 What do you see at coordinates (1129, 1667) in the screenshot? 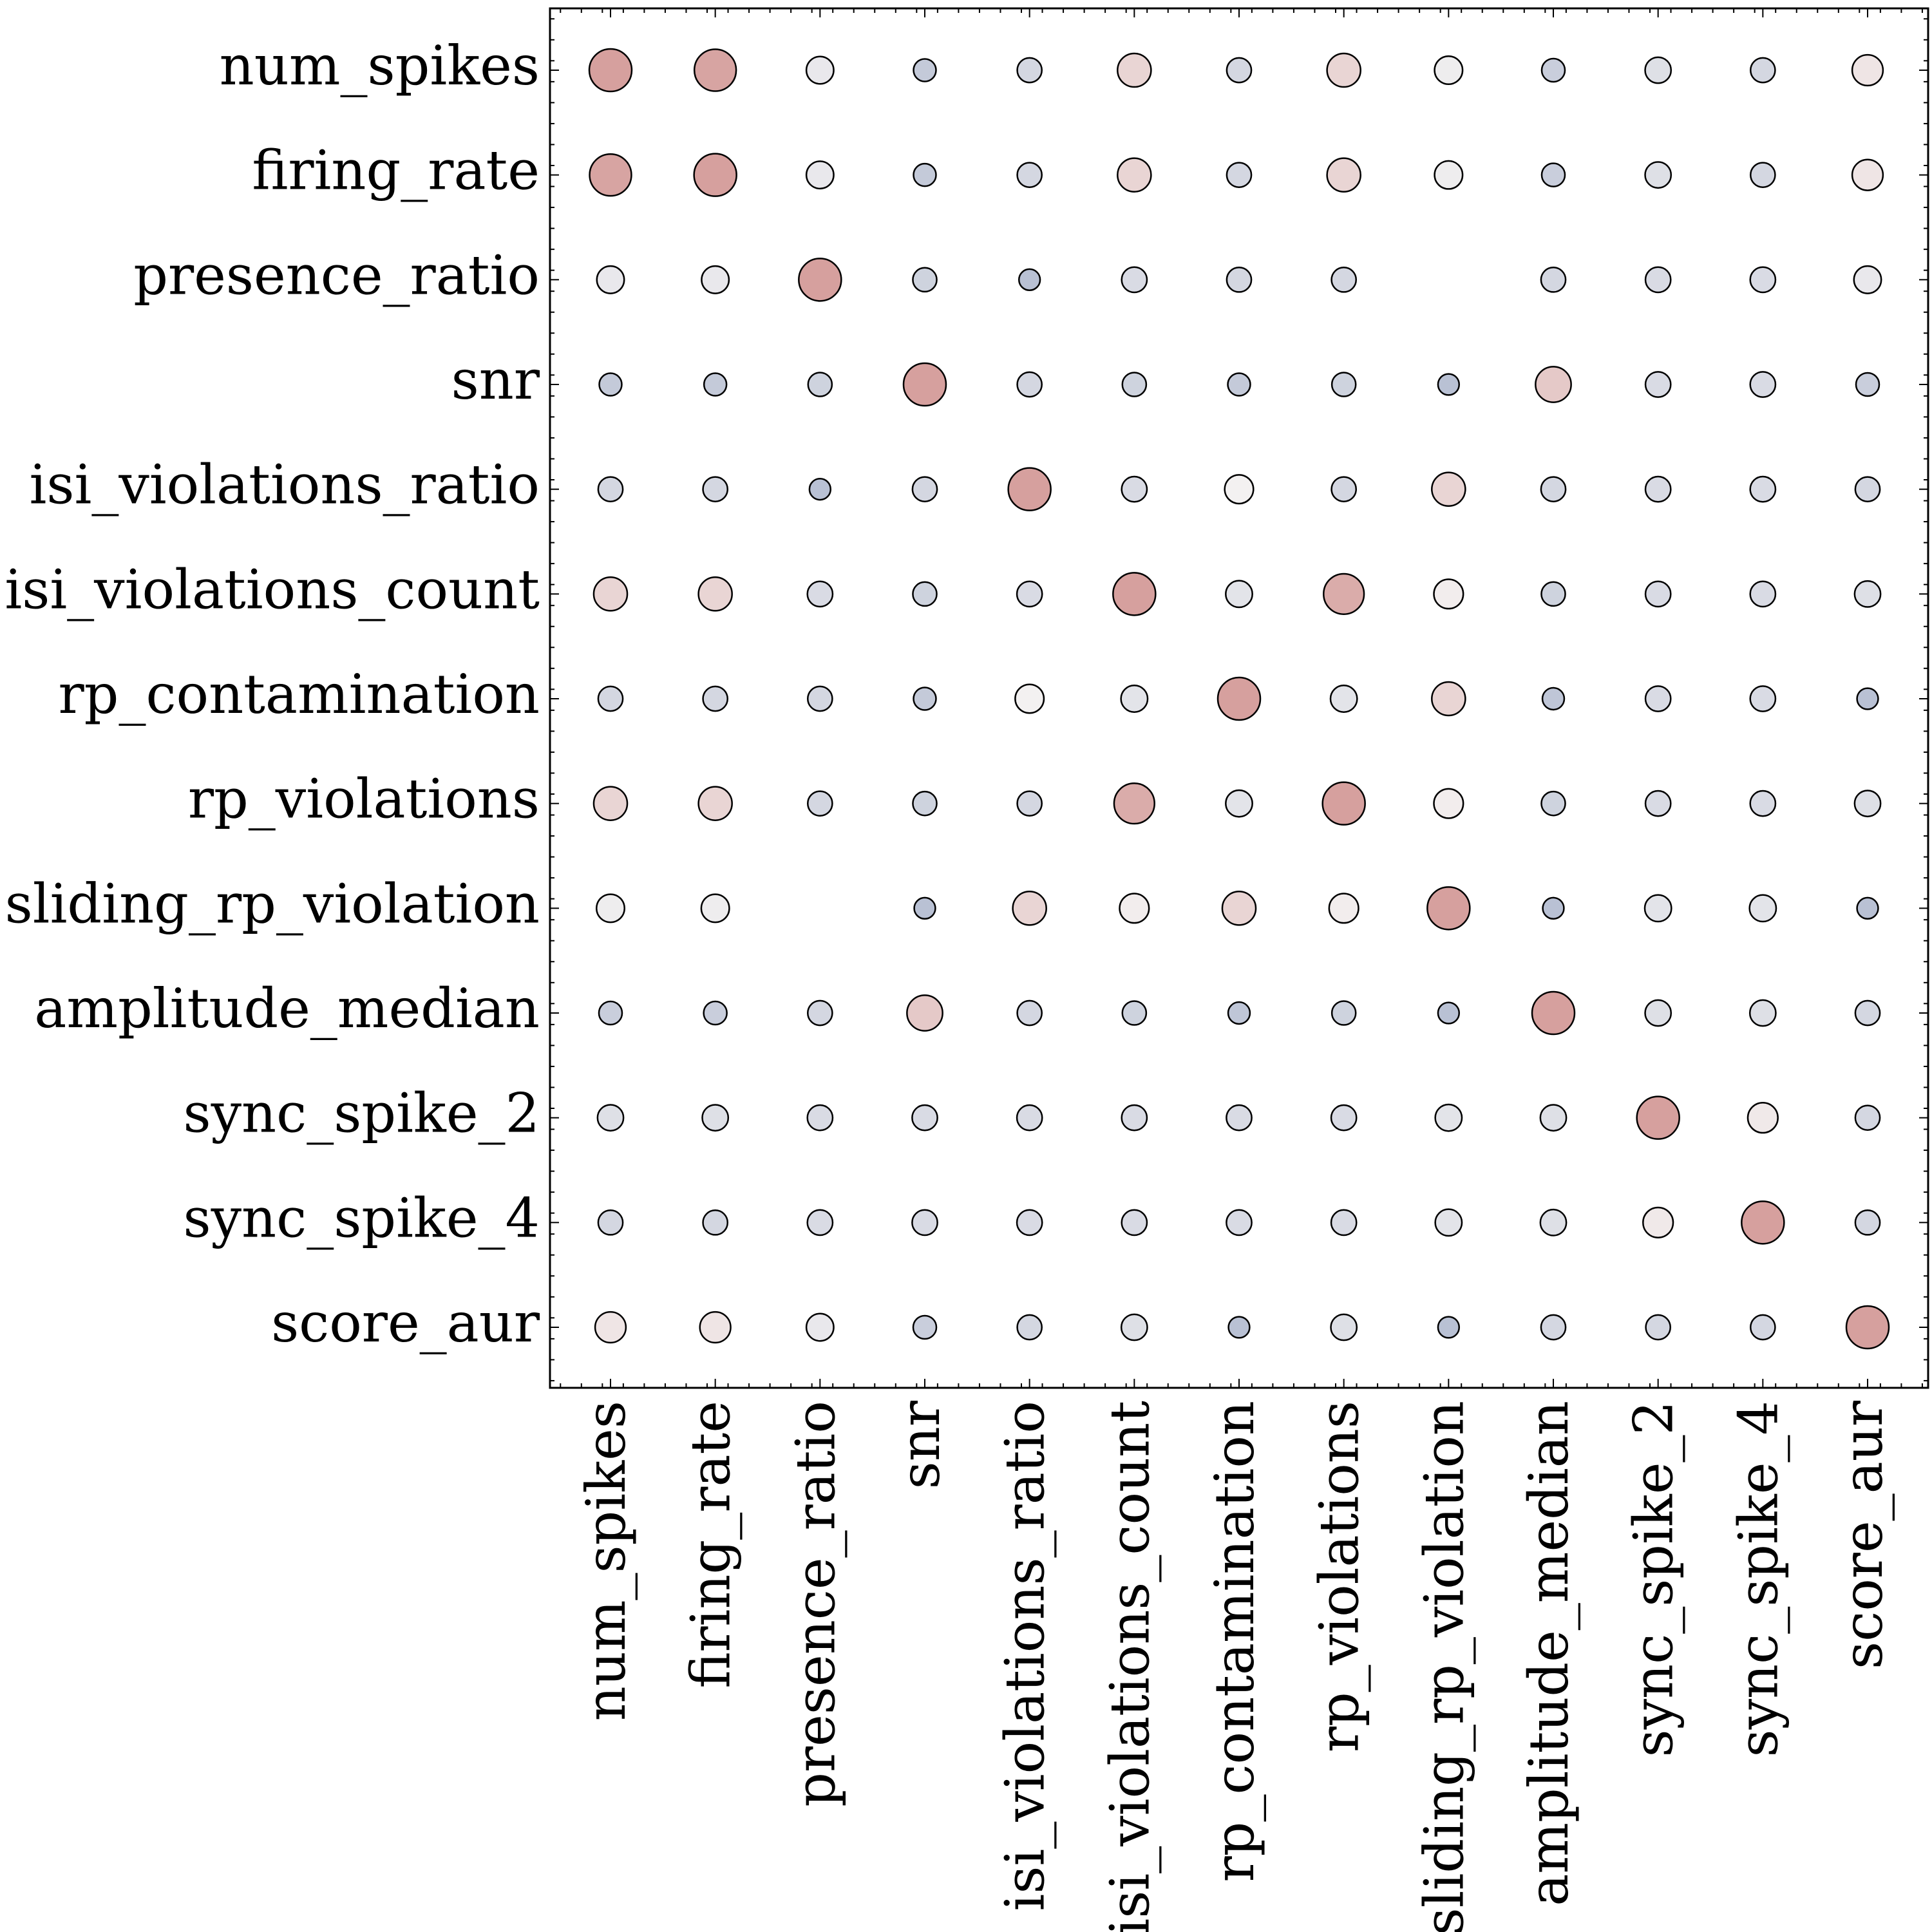
I see `x-tick-label: isi_violations_count` at bounding box center [1129, 1667].